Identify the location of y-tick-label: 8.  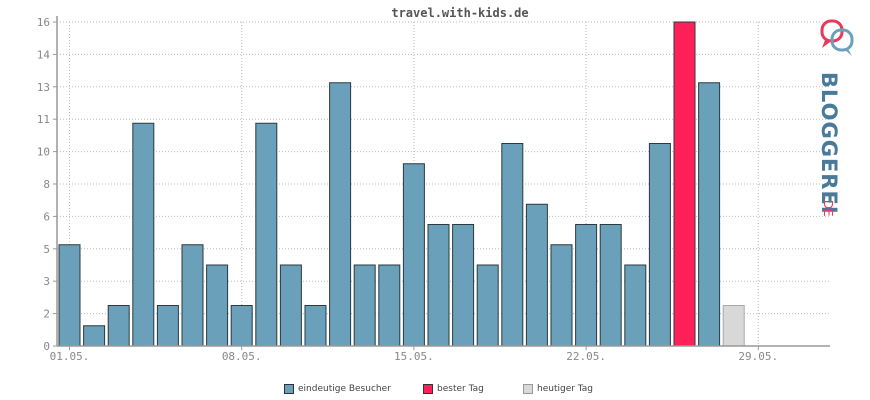
(46, 184).